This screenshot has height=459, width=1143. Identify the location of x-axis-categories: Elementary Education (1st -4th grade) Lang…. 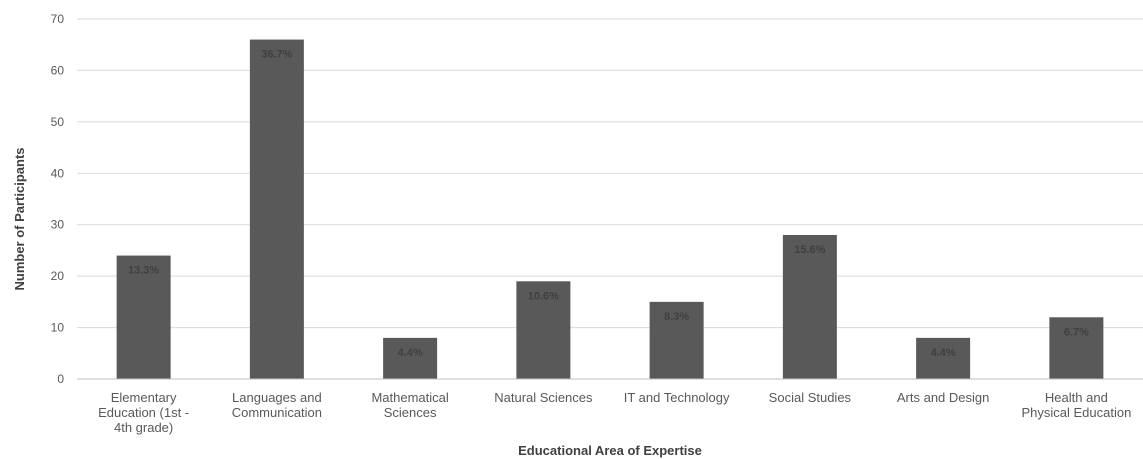
(614, 412).